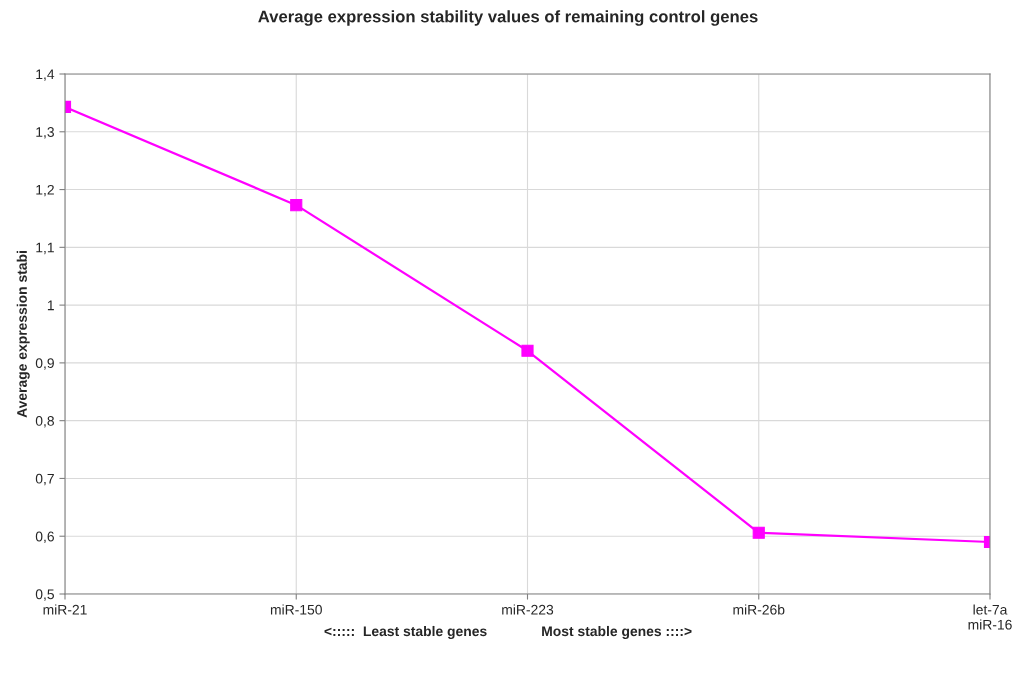 This screenshot has width=1016, height=677. What do you see at coordinates (44, 479) in the screenshot?
I see `y-tick-label: 0,7` at bounding box center [44, 479].